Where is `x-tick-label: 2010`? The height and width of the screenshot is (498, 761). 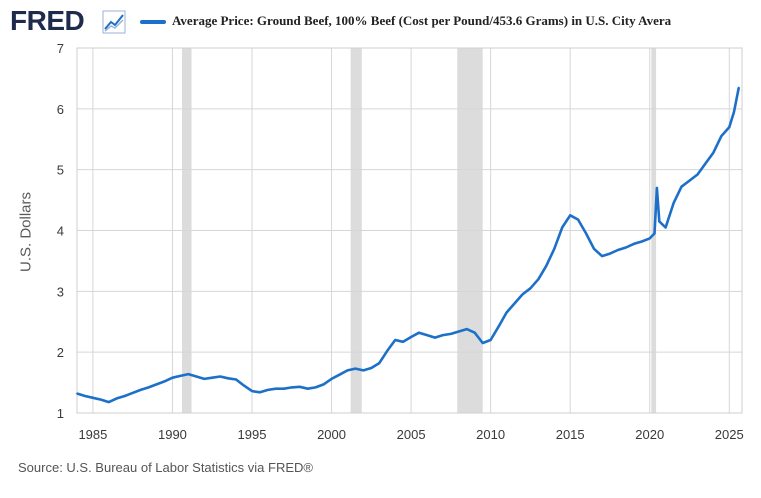 x-tick-label: 2010 is located at coordinates (490, 434).